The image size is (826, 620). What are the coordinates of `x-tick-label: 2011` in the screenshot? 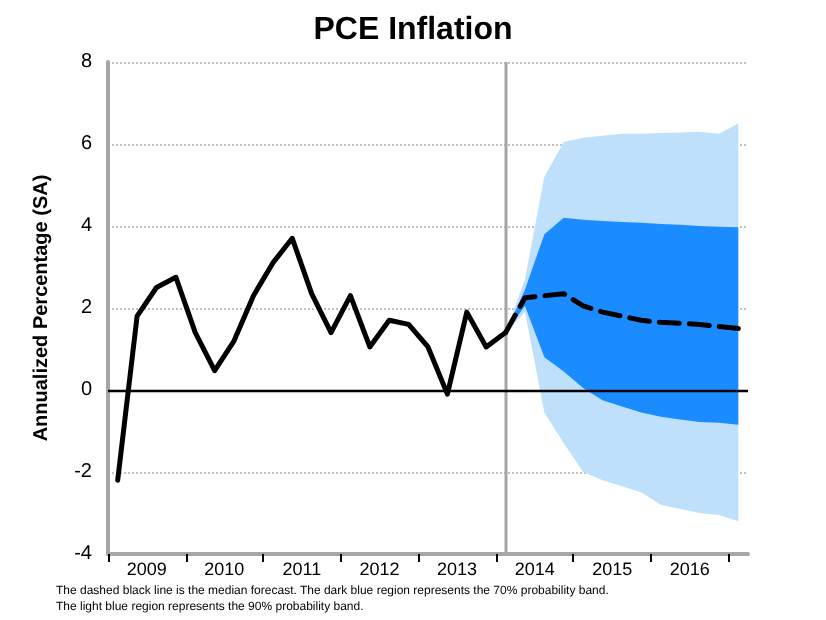 It's located at (302, 569).